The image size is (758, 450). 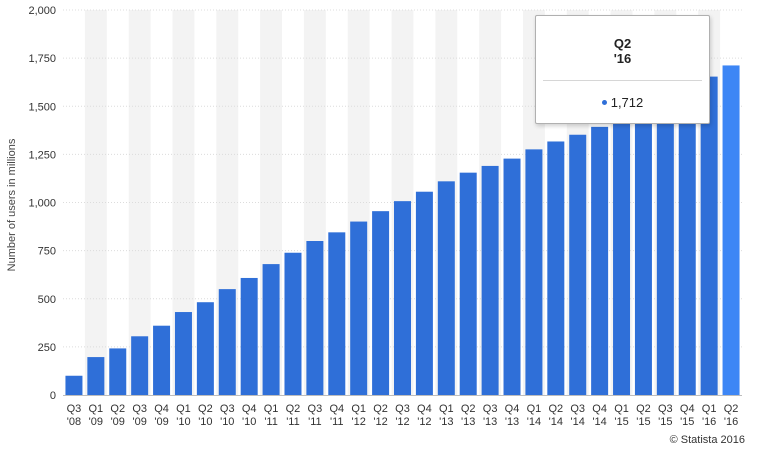 What do you see at coordinates (512, 415) in the screenshot?
I see `x-tick-label: Q4'13` at bounding box center [512, 415].